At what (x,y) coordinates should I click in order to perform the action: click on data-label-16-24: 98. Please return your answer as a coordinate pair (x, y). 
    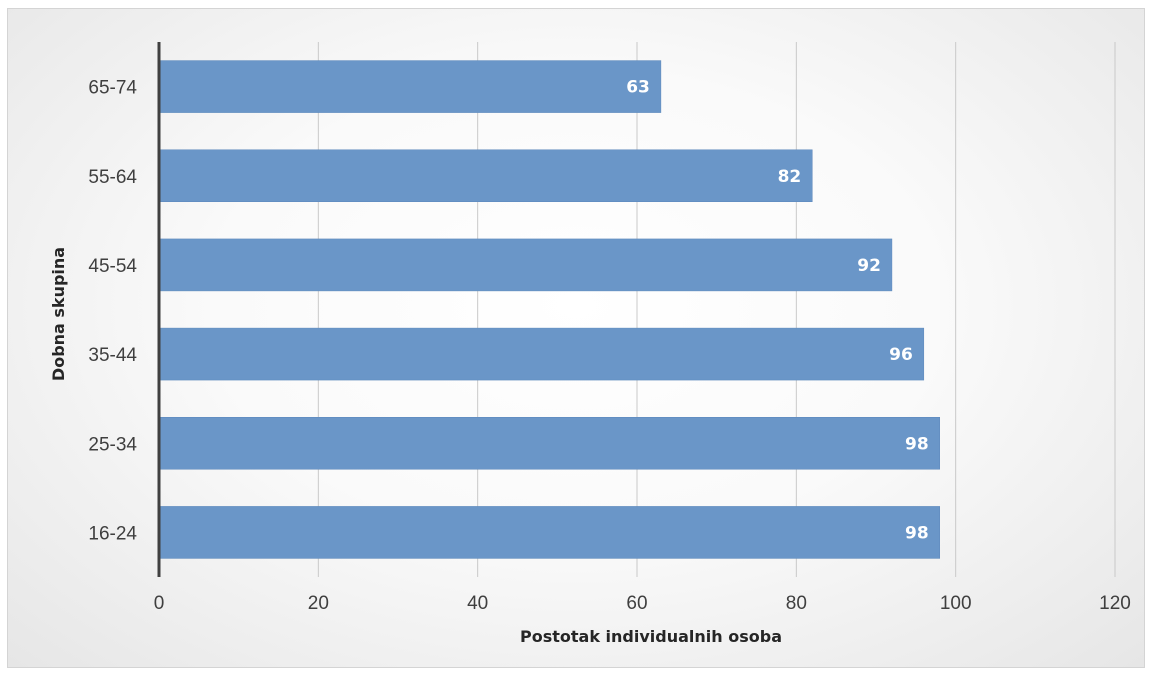
    Looking at the image, I should click on (917, 533).